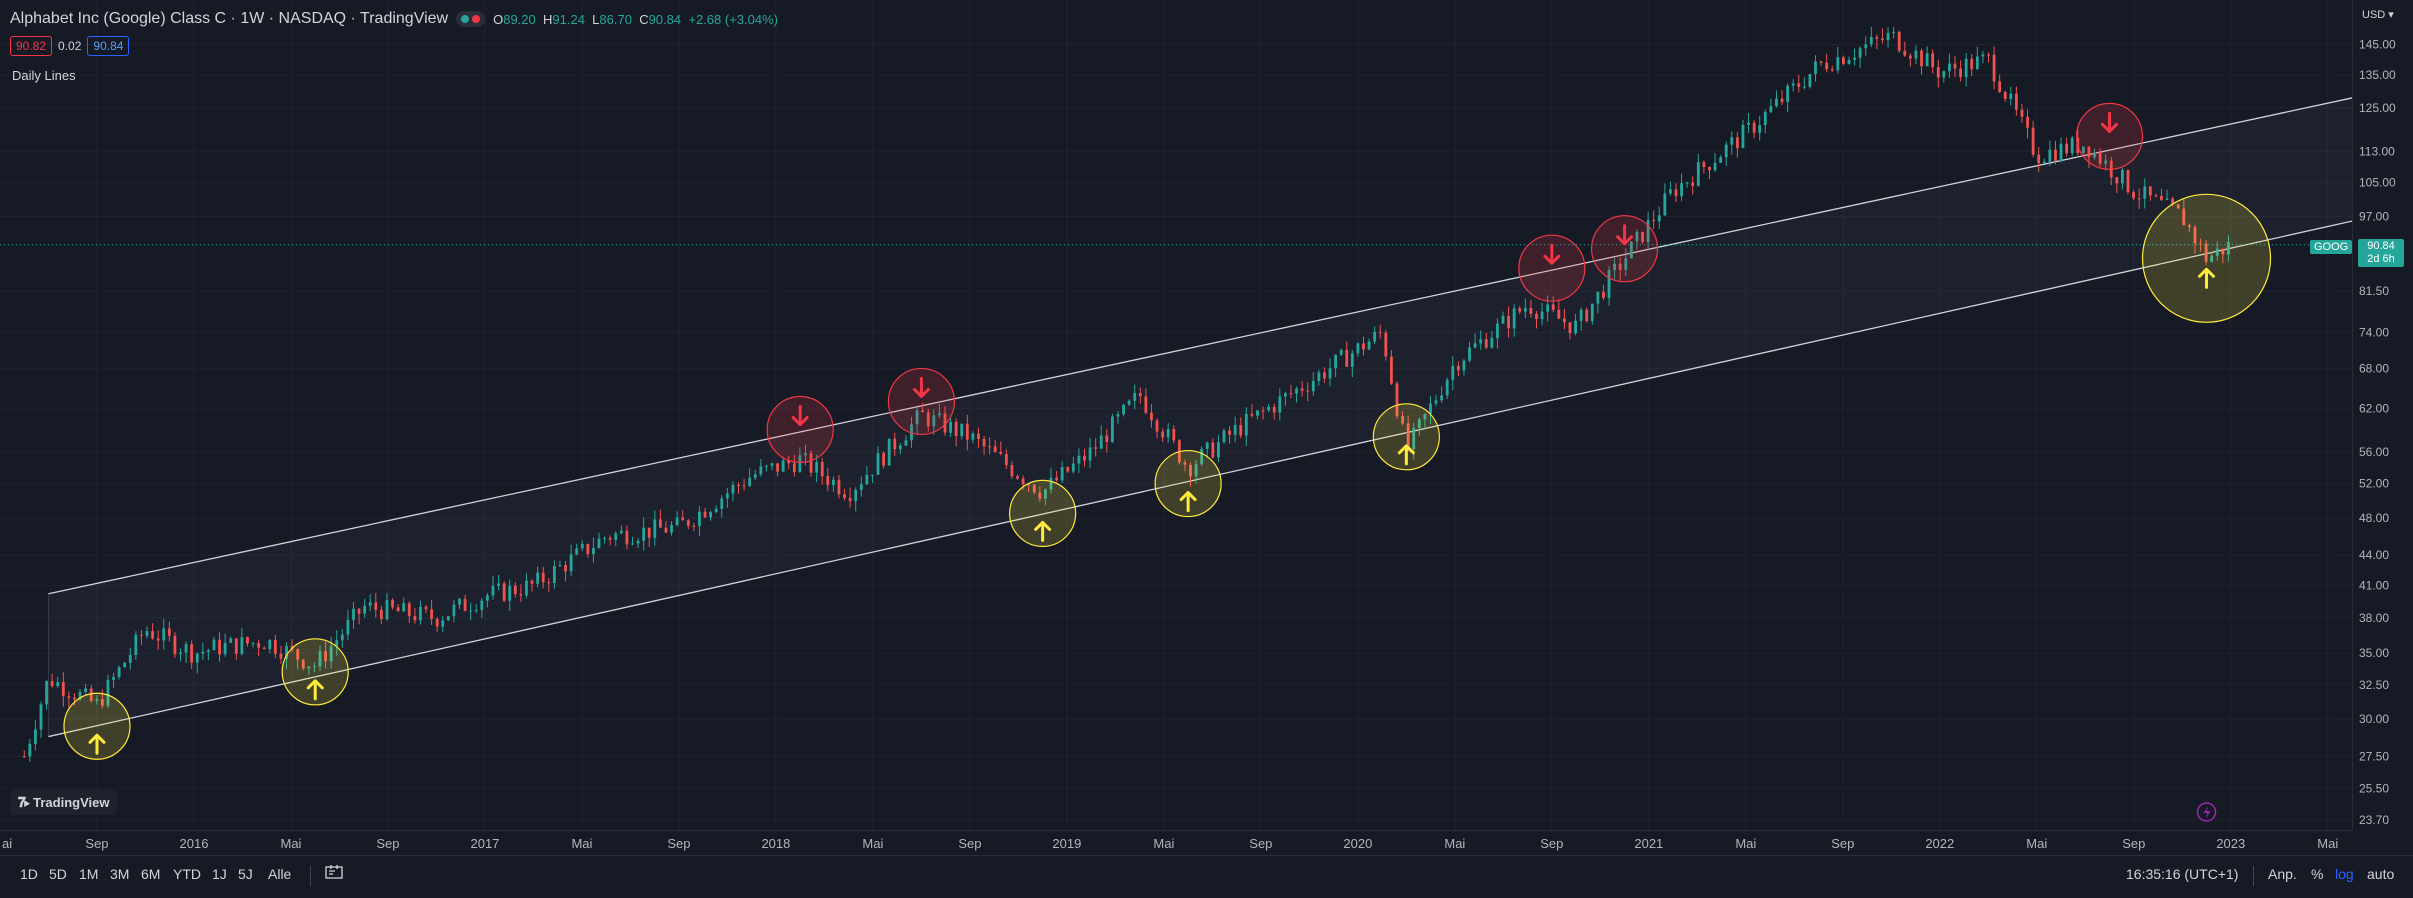  What do you see at coordinates (89, 874) in the screenshot?
I see `range-1m-button: 1M` at bounding box center [89, 874].